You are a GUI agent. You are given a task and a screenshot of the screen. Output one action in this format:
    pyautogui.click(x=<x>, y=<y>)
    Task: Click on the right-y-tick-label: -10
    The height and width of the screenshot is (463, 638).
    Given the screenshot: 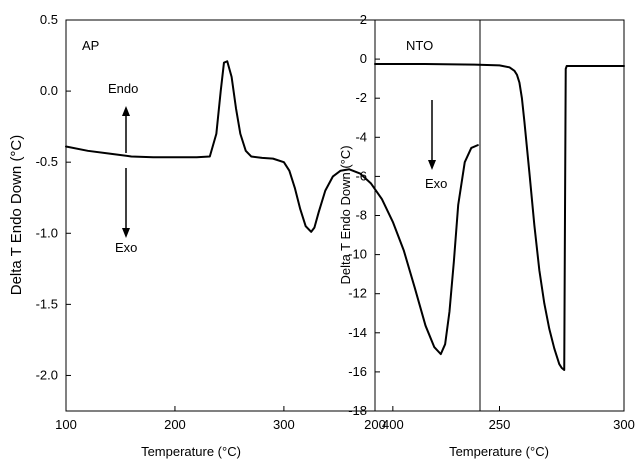 What is the action you would take?
    pyautogui.click(x=357, y=254)
    